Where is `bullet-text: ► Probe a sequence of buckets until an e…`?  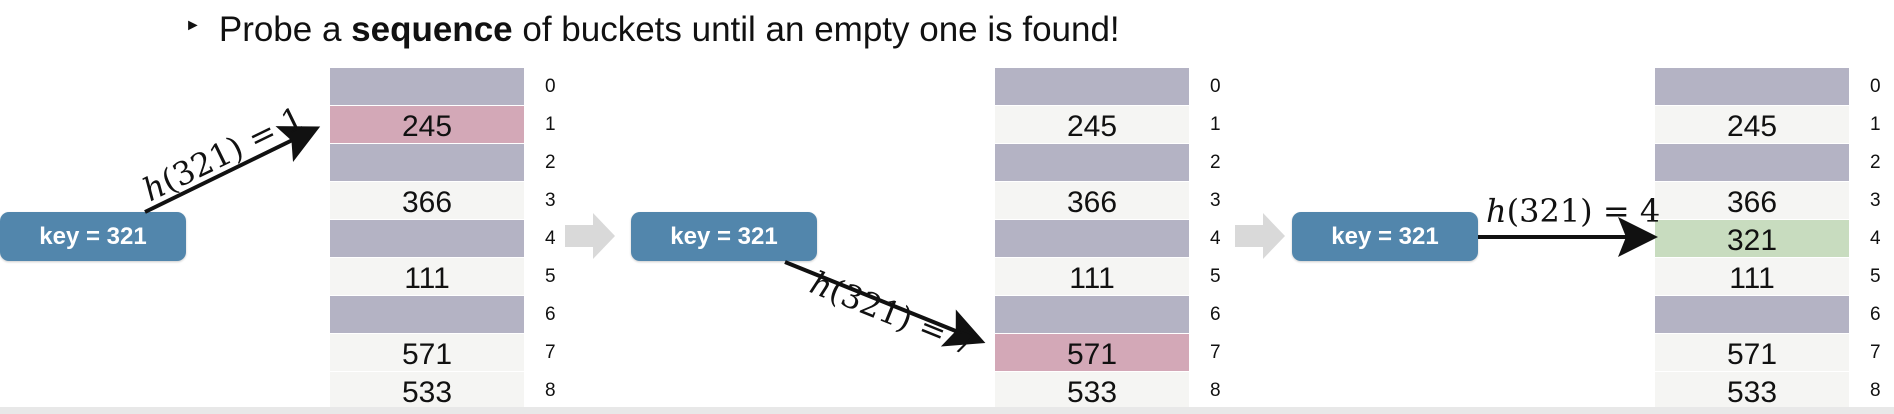 bullet-text: ► Probe a sequence of buckets until an e… is located at coordinates (652, 30).